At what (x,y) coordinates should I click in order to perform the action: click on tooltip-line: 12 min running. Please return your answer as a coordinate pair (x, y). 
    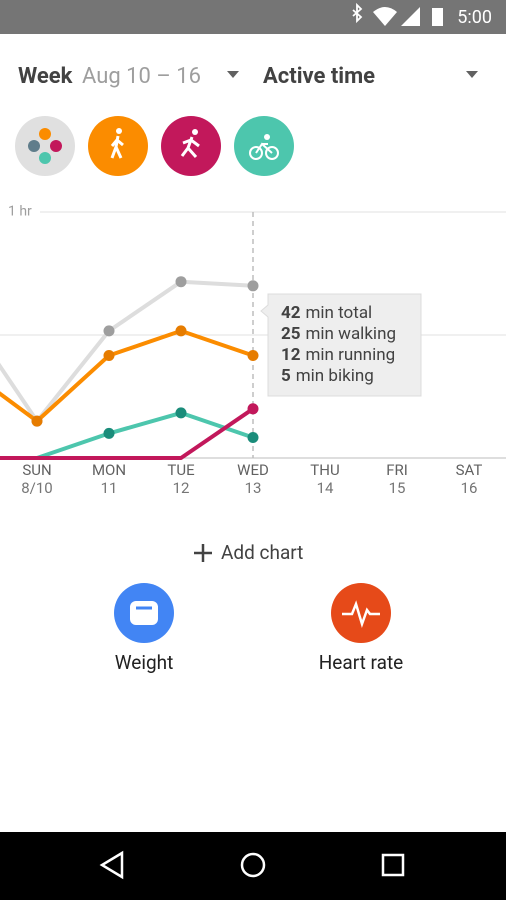
    Looking at the image, I should click on (338, 355).